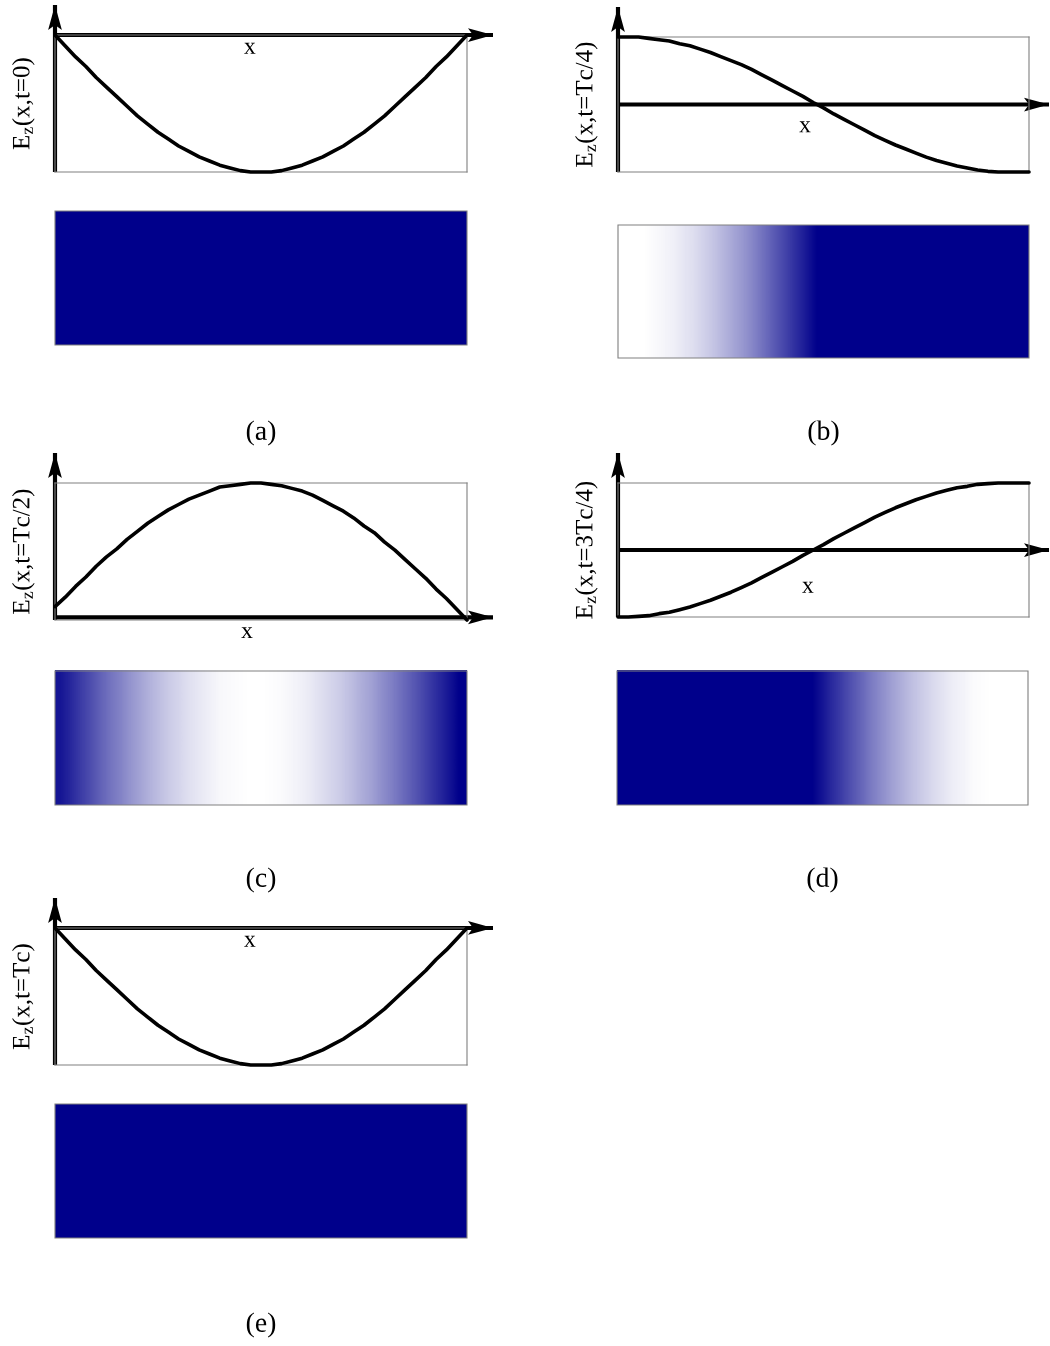 The width and height of the screenshot is (1050, 1346). What do you see at coordinates (261, 1325) in the screenshot?
I see `text: (e)` at bounding box center [261, 1325].